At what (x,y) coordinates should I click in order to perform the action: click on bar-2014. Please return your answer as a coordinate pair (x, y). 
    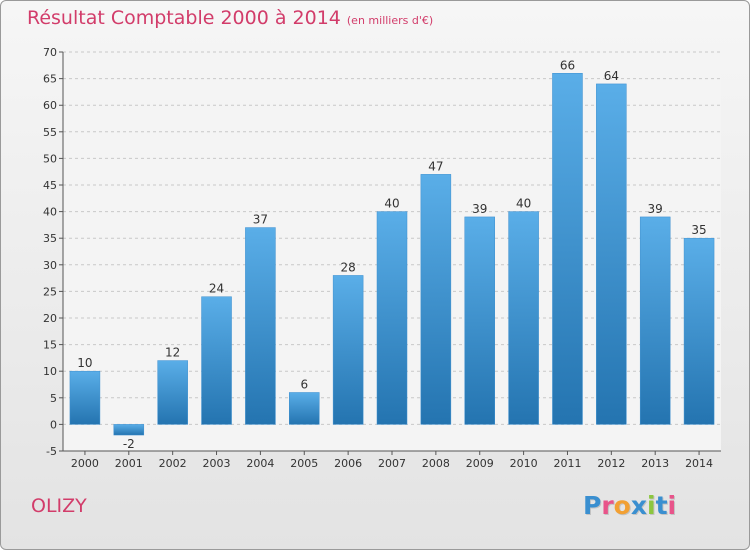
    Looking at the image, I should click on (699, 331).